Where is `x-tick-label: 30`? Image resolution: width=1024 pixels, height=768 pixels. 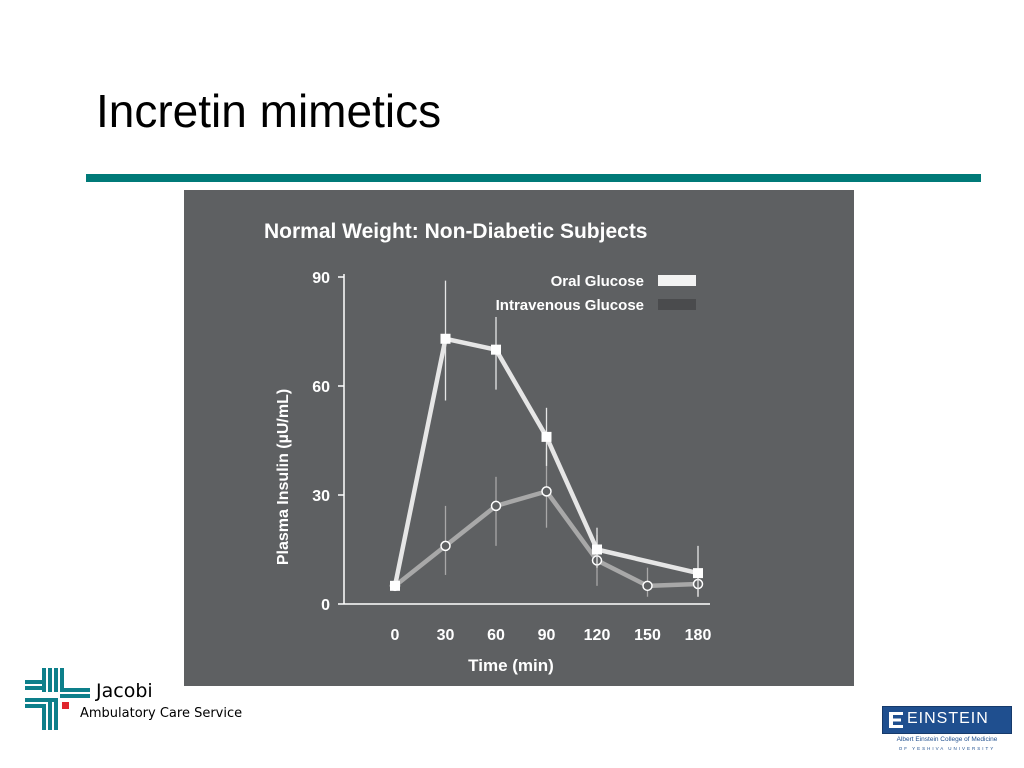 x-tick-label: 30 is located at coordinates (446, 635).